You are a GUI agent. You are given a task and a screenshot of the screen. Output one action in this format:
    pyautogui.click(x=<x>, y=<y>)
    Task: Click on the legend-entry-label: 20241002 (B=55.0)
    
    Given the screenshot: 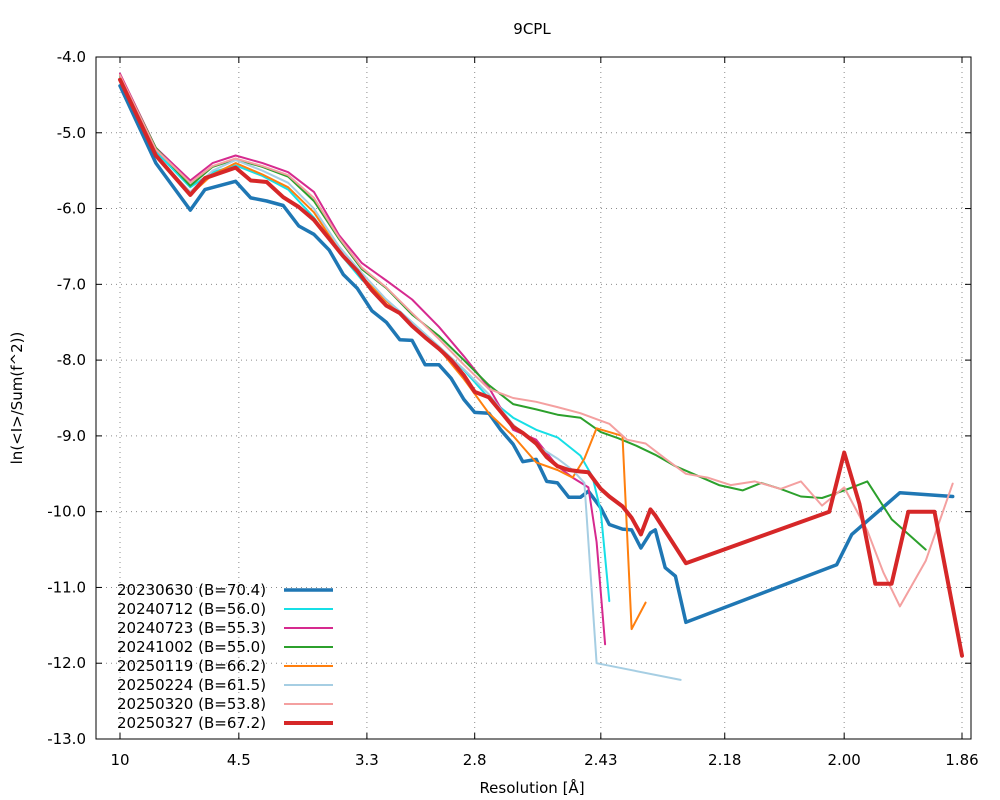 What is the action you would take?
    pyautogui.click(x=191, y=647)
    